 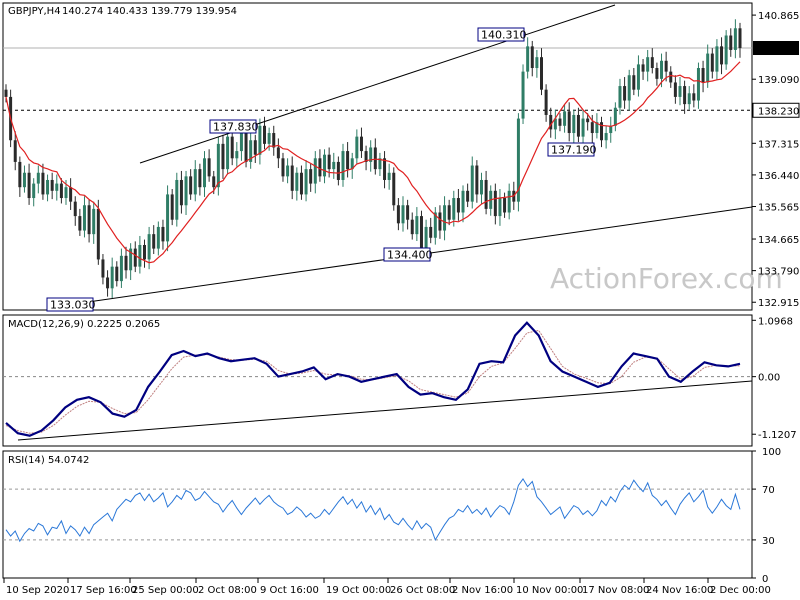 What do you see at coordinates (615, 590) in the screenshot?
I see `x-tick-label: 17 Nov 08:00` at bounding box center [615, 590].